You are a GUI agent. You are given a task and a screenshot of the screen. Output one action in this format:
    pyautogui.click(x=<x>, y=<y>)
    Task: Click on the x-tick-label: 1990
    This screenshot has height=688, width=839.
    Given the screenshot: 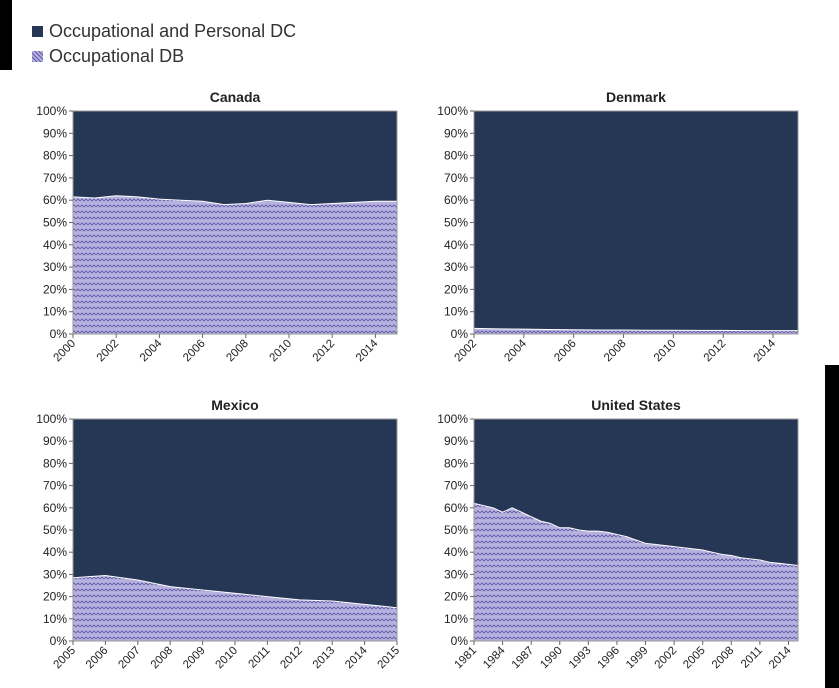 What is the action you would take?
    pyautogui.click(x=551, y=658)
    